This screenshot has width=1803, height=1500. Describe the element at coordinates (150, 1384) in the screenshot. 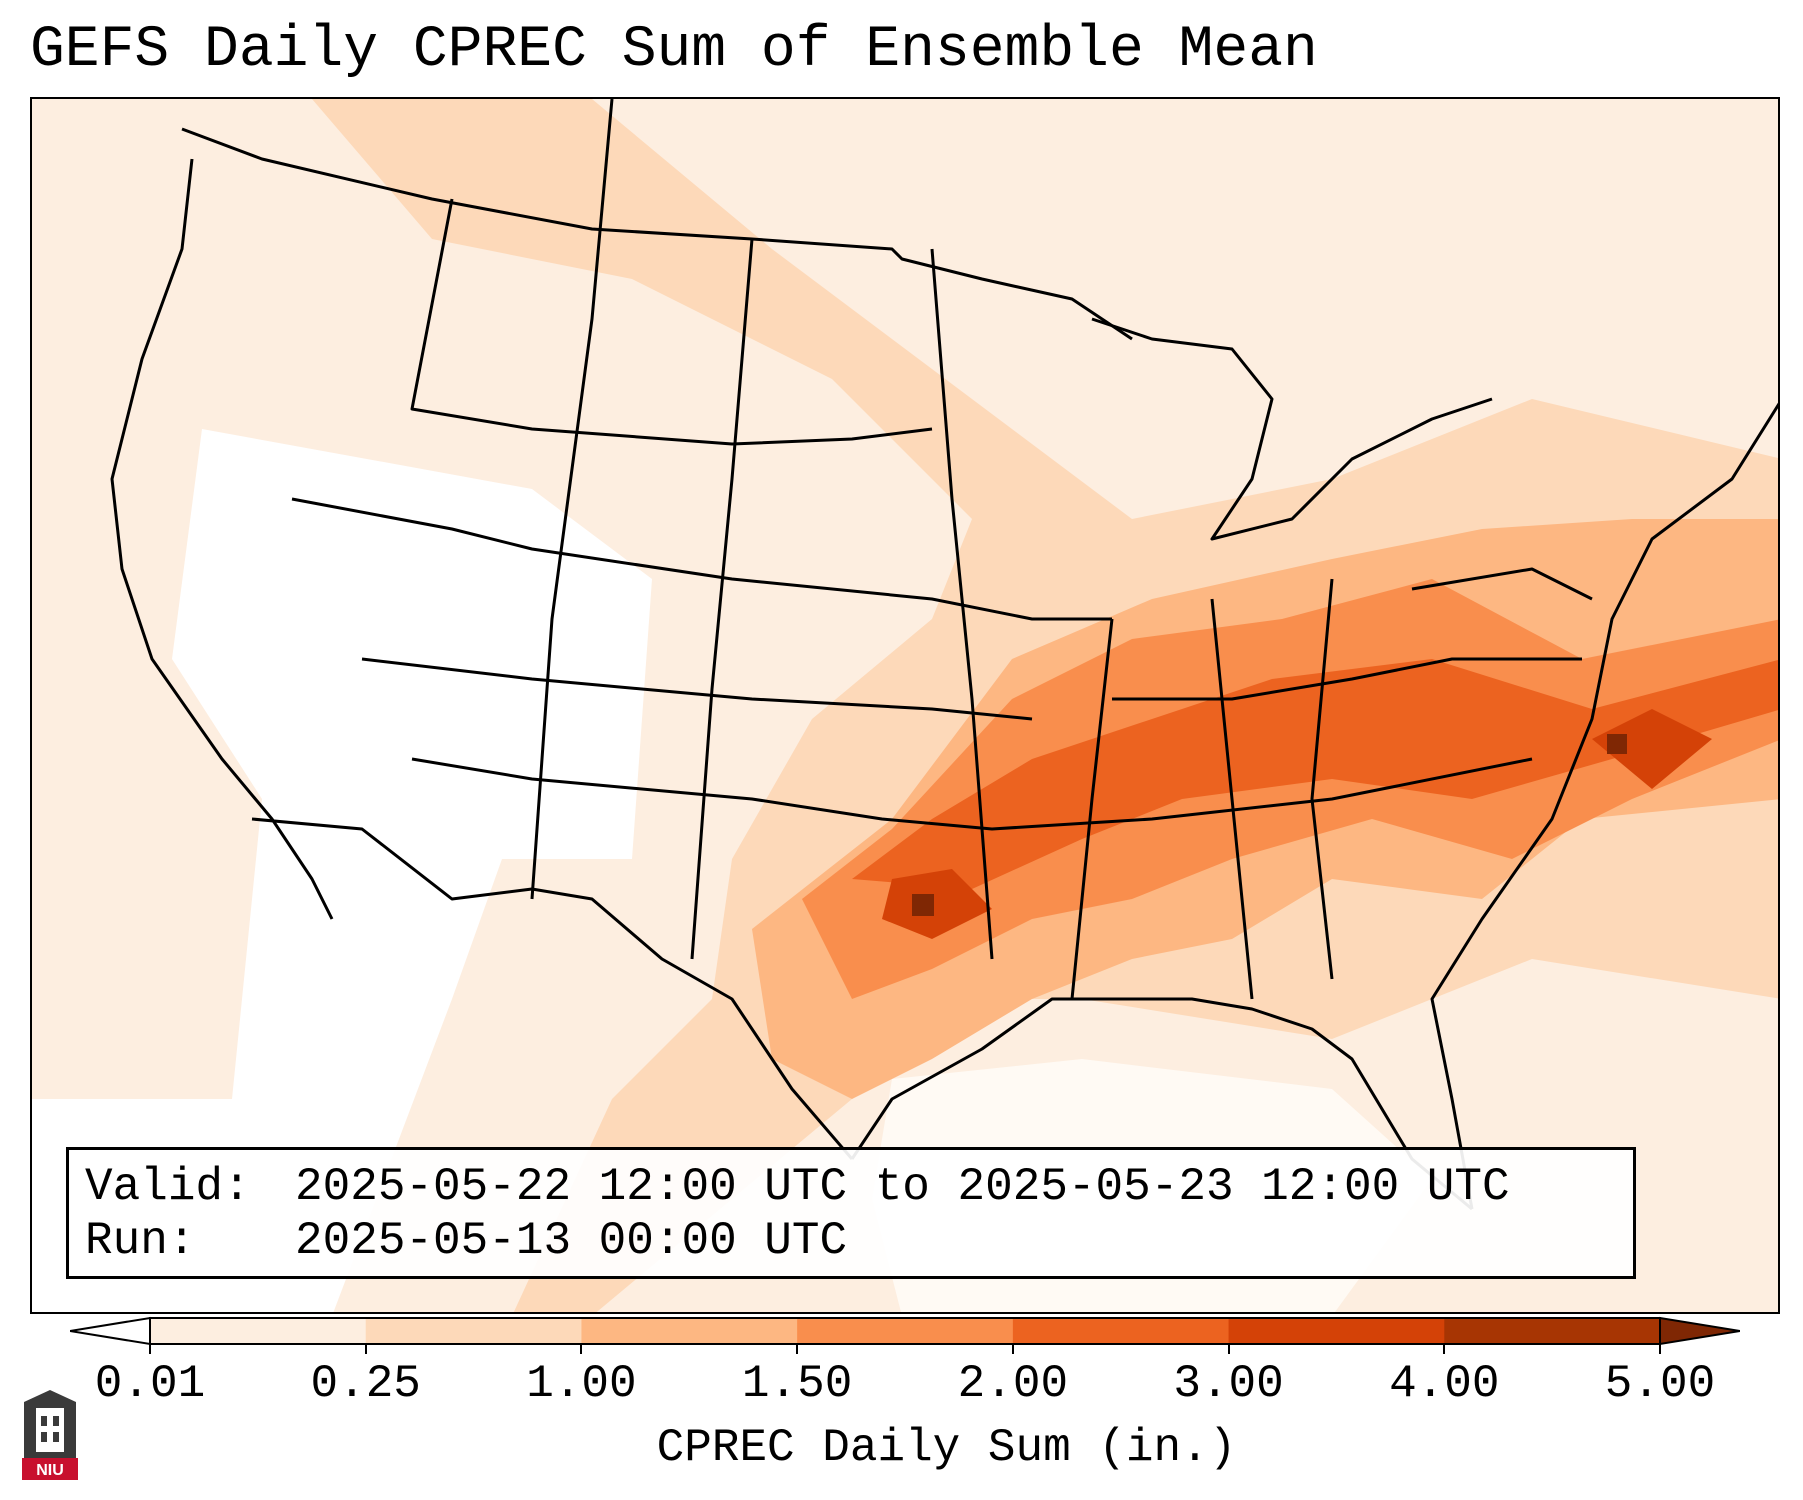

I see `colorbar-tick-label: 0.01` at that location.